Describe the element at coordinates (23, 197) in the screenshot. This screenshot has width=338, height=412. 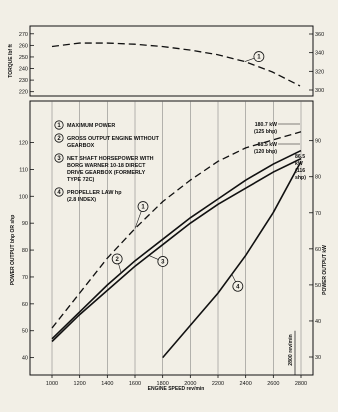
I see `power-left-tick-label: 100` at that location.